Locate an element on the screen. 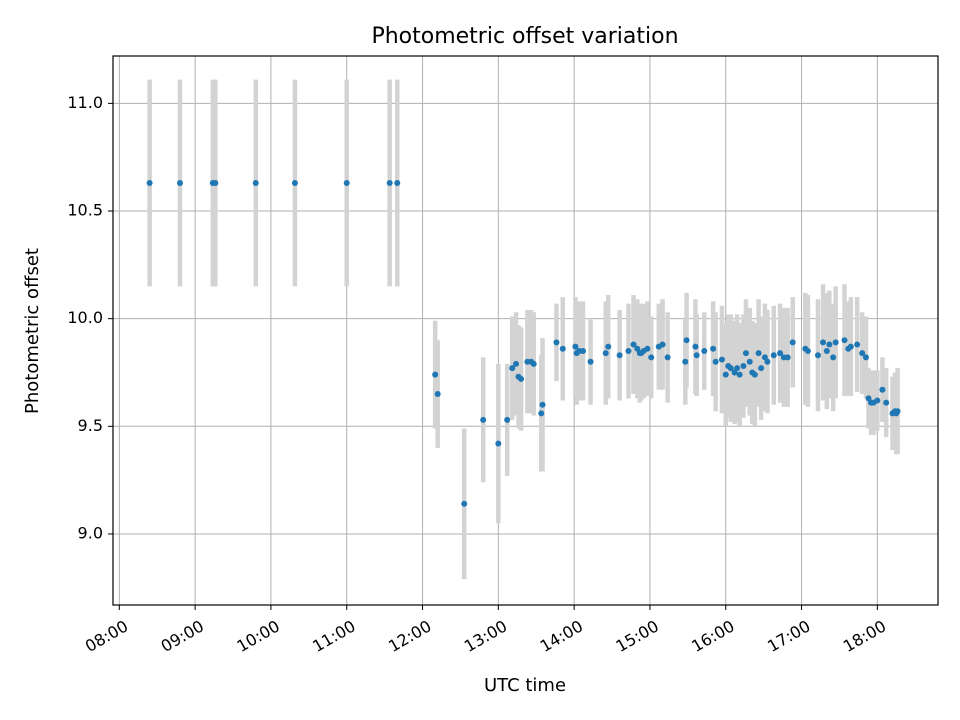 The image size is (960, 720). y-tick-label: 9.5 is located at coordinates (90, 425).